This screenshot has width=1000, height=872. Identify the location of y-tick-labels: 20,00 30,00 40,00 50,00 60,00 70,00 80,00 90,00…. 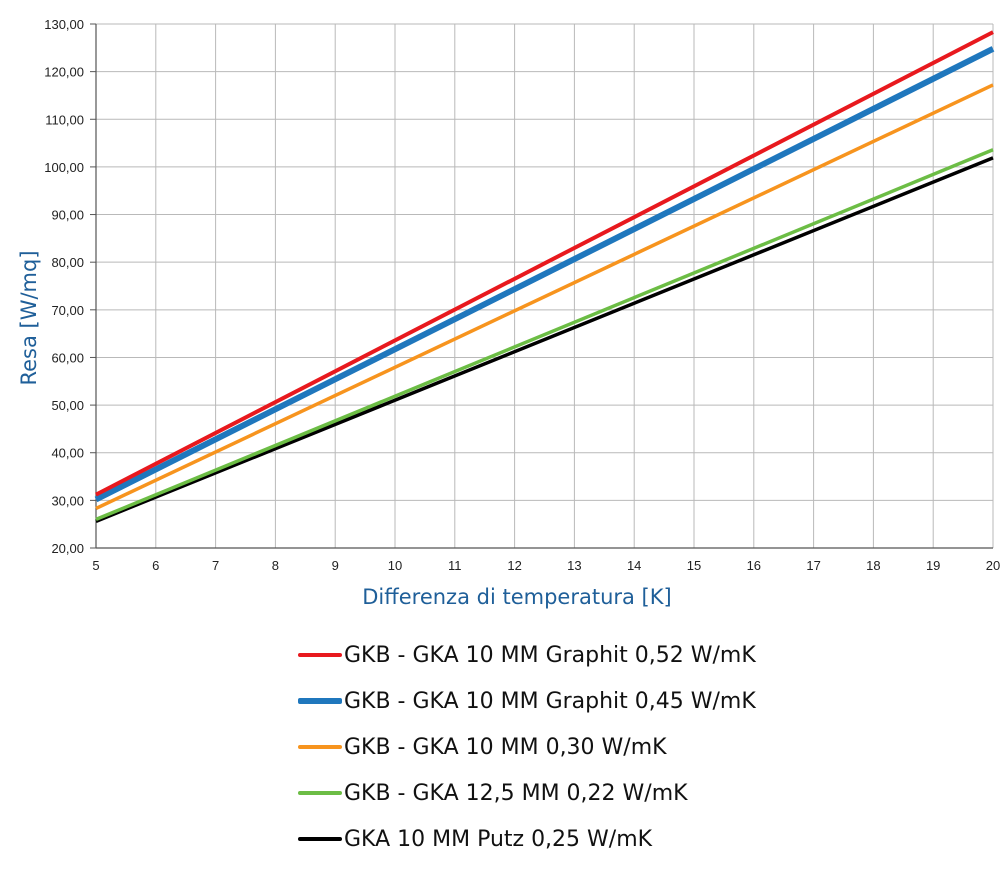
(64, 286).